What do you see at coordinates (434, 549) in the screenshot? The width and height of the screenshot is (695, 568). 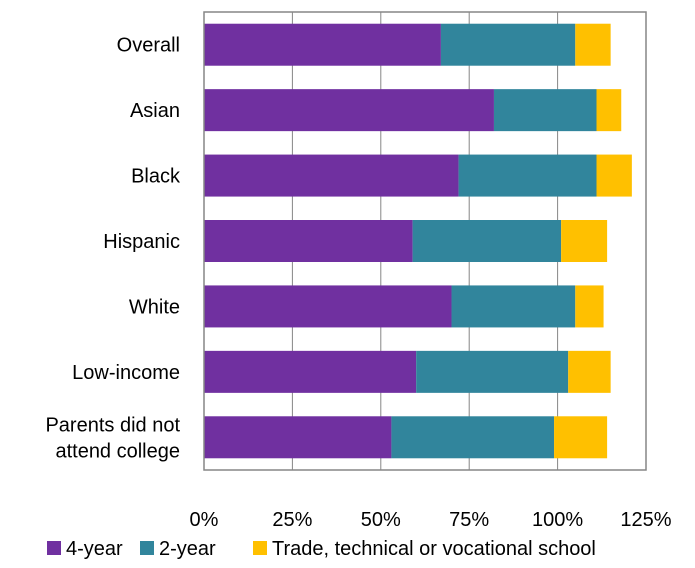 I see `legend-label-3: Trade, technical or vocational school` at bounding box center [434, 549].